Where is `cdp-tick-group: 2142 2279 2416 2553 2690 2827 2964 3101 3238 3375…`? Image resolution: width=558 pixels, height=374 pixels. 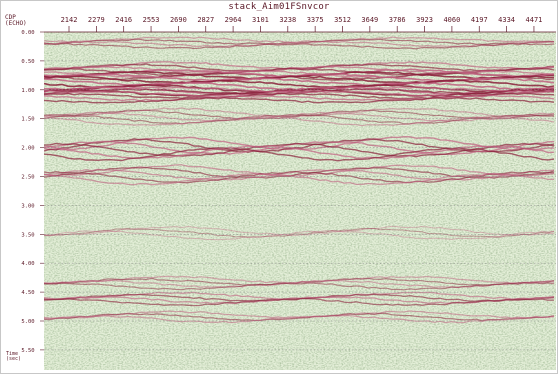 cdp-tick-group: 2142 2279 2416 2553 2690 2827 2964 3101 3238 3375… is located at coordinates (302, 24).